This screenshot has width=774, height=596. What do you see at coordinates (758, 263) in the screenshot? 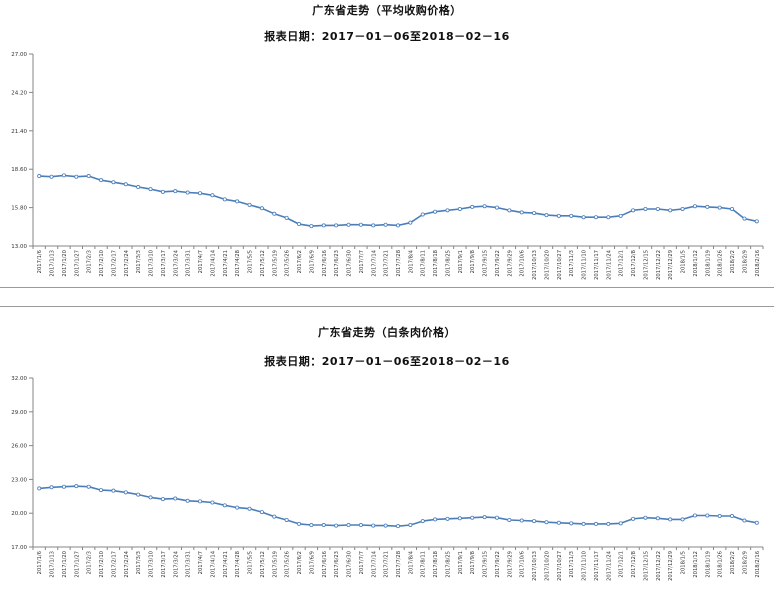
I see `x-tick-label: 2018/2/16` at bounding box center [758, 263].